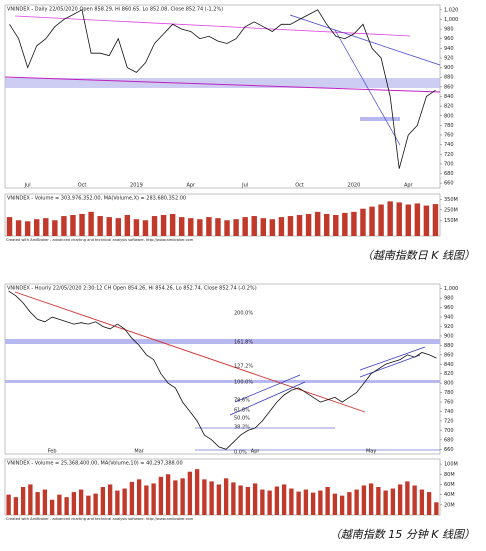 This screenshot has width=486, height=551. I want to click on fib-label: 127.2%, so click(243, 367).